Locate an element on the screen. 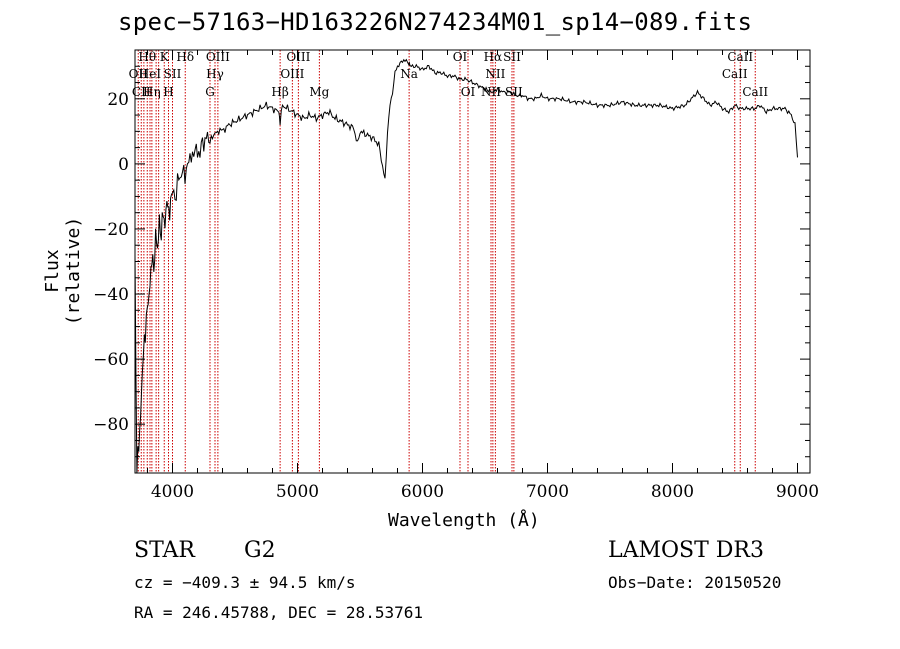 The image size is (900, 649). y-axis-label: Flux (relative) is located at coordinates (63, 271).